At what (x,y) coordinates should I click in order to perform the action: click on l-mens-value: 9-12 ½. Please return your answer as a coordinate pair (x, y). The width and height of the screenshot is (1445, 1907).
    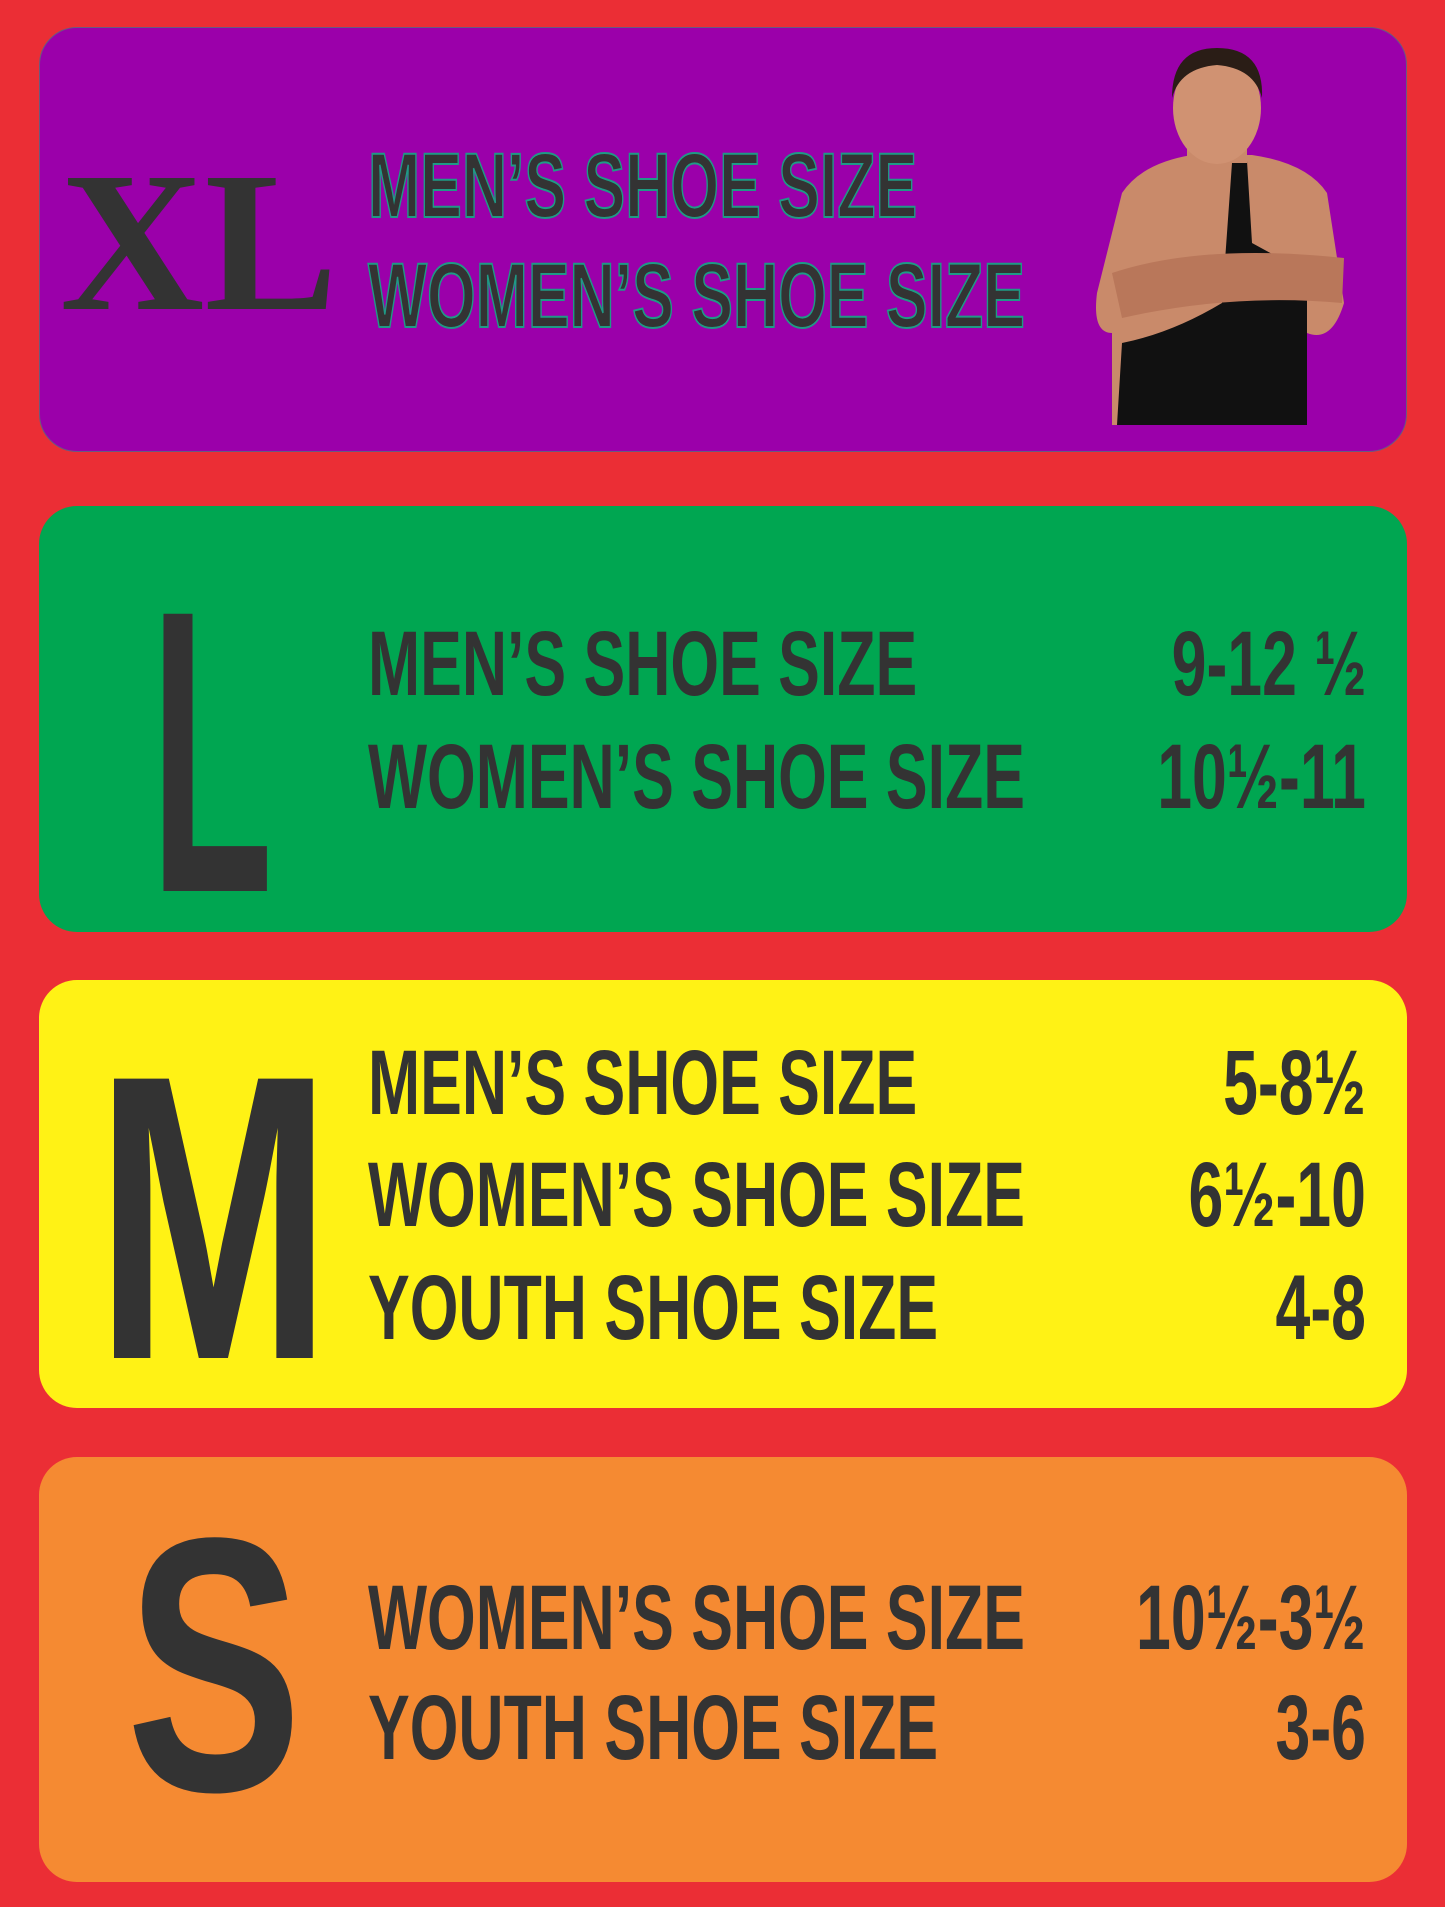
    Looking at the image, I should click on (1268, 664).